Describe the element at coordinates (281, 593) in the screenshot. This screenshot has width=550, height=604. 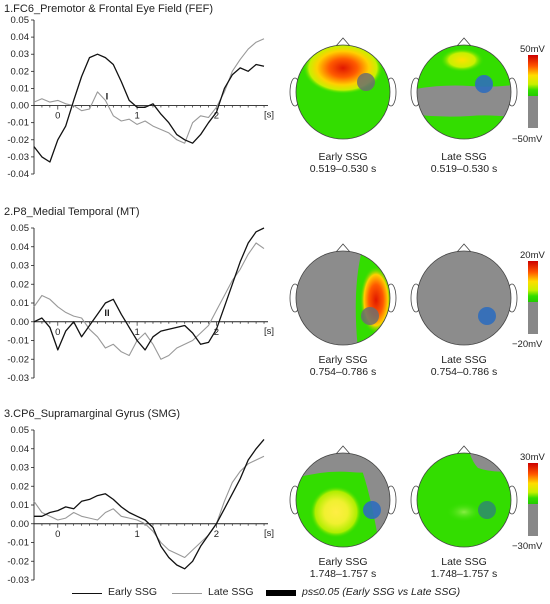
I see `legend-sig-swatch` at that location.